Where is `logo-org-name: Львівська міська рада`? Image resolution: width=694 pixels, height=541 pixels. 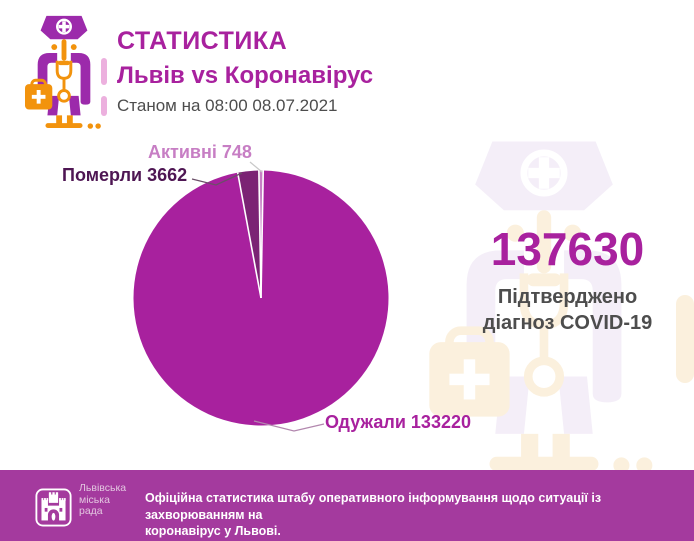
logo-org-name: Львівська міська рада is located at coordinates (103, 500).